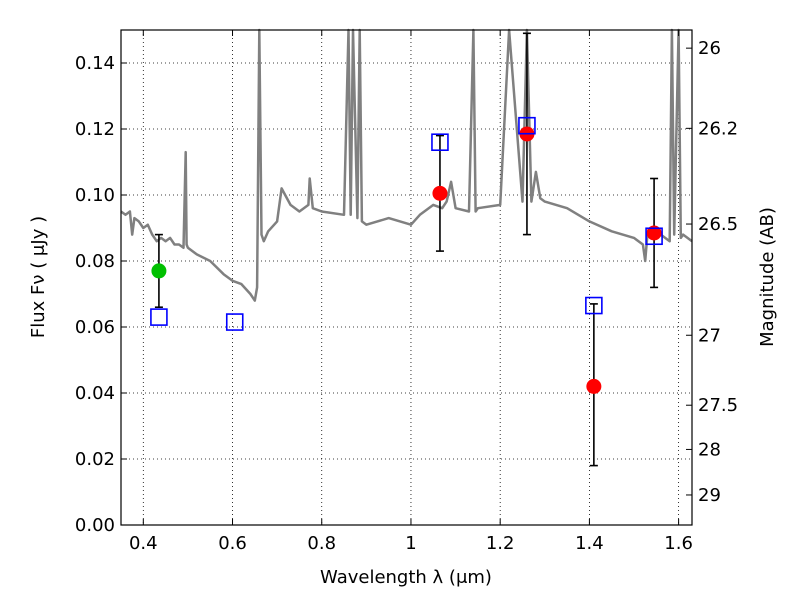 The width and height of the screenshot is (800, 600). I want to click on x-tick-label: 0.6, so click(232, 543).